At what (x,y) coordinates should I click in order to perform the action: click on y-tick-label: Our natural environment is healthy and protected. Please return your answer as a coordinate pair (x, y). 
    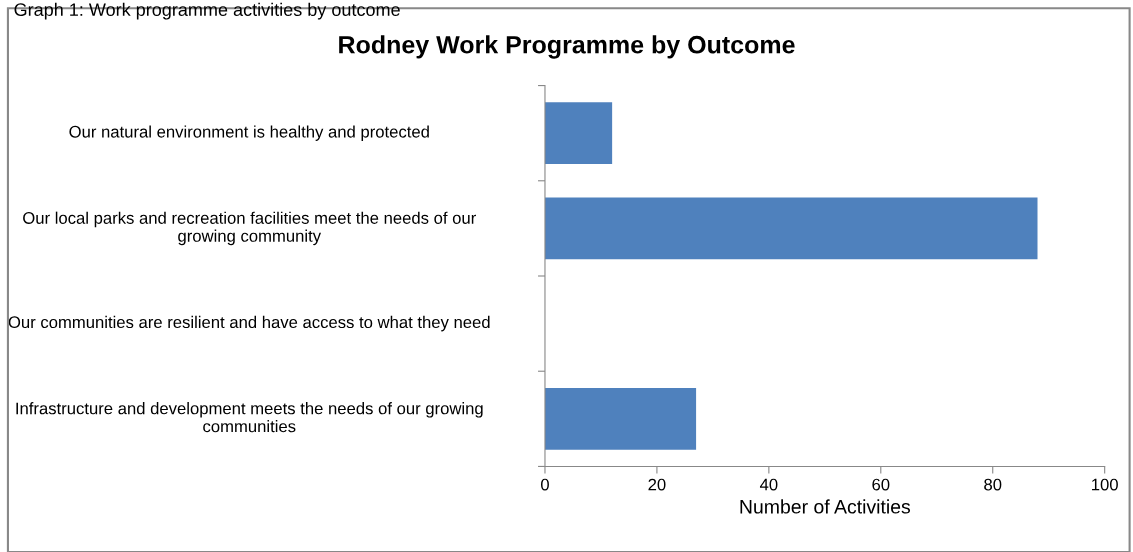
    Looking at the image, I should click on (249, 133).